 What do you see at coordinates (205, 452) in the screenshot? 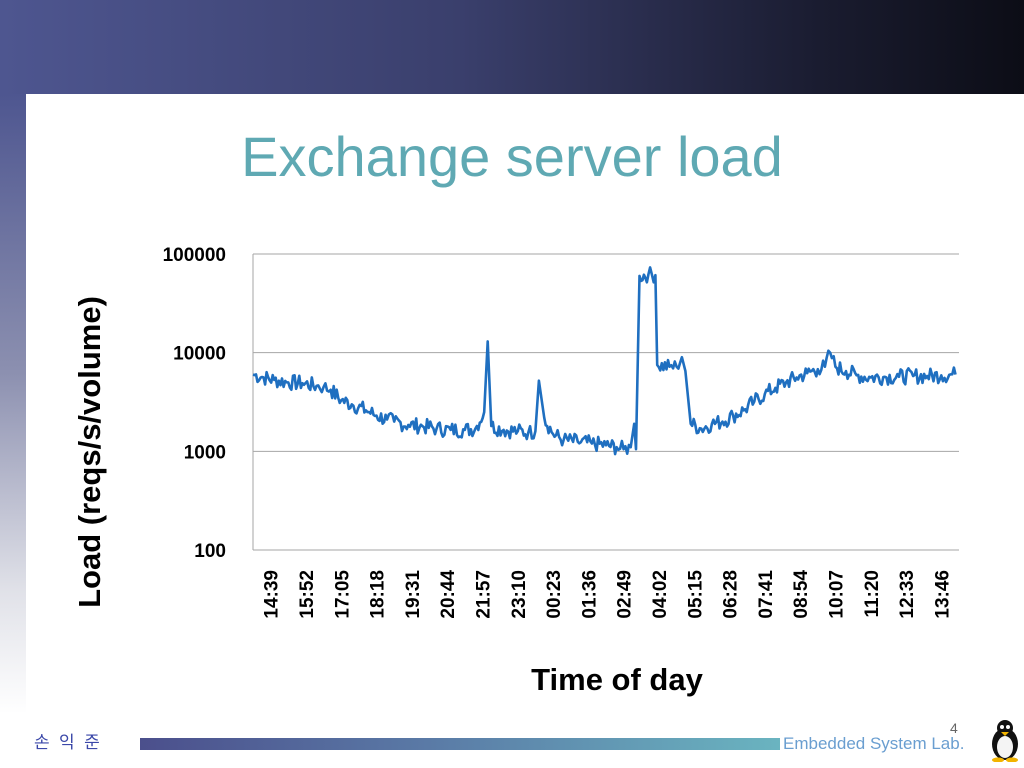
I see `y-tick-label: 1000` at bounding box center [205, 452].